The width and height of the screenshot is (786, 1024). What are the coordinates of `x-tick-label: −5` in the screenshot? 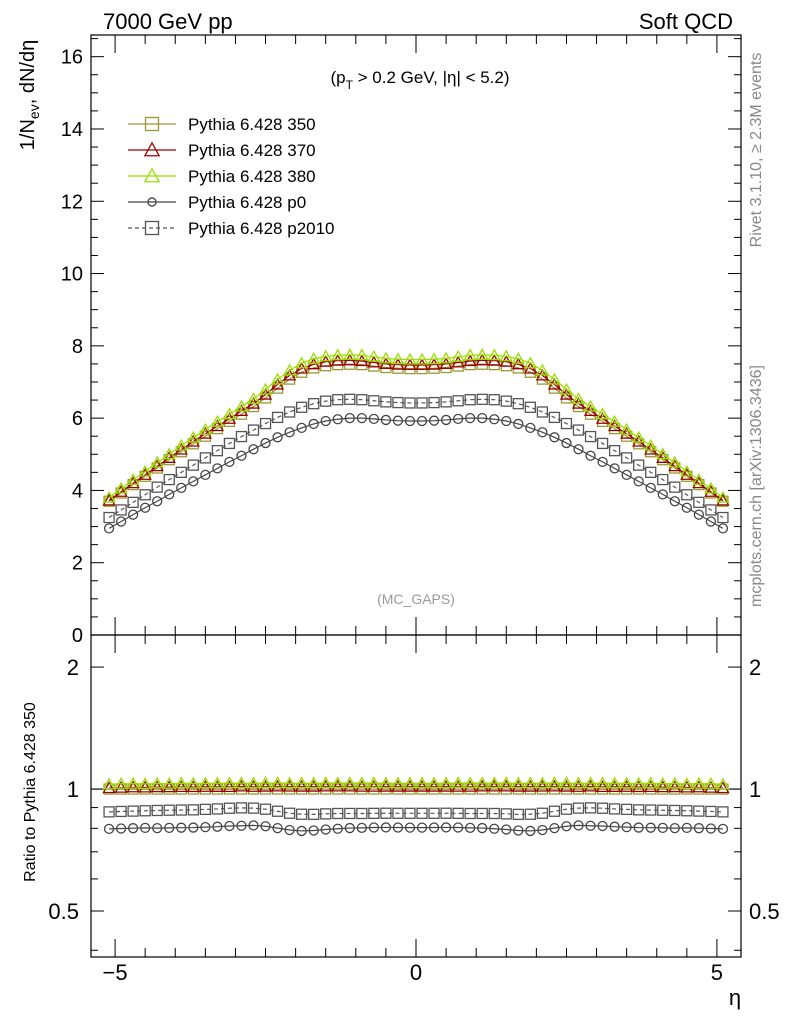 It's located at (115, 972).